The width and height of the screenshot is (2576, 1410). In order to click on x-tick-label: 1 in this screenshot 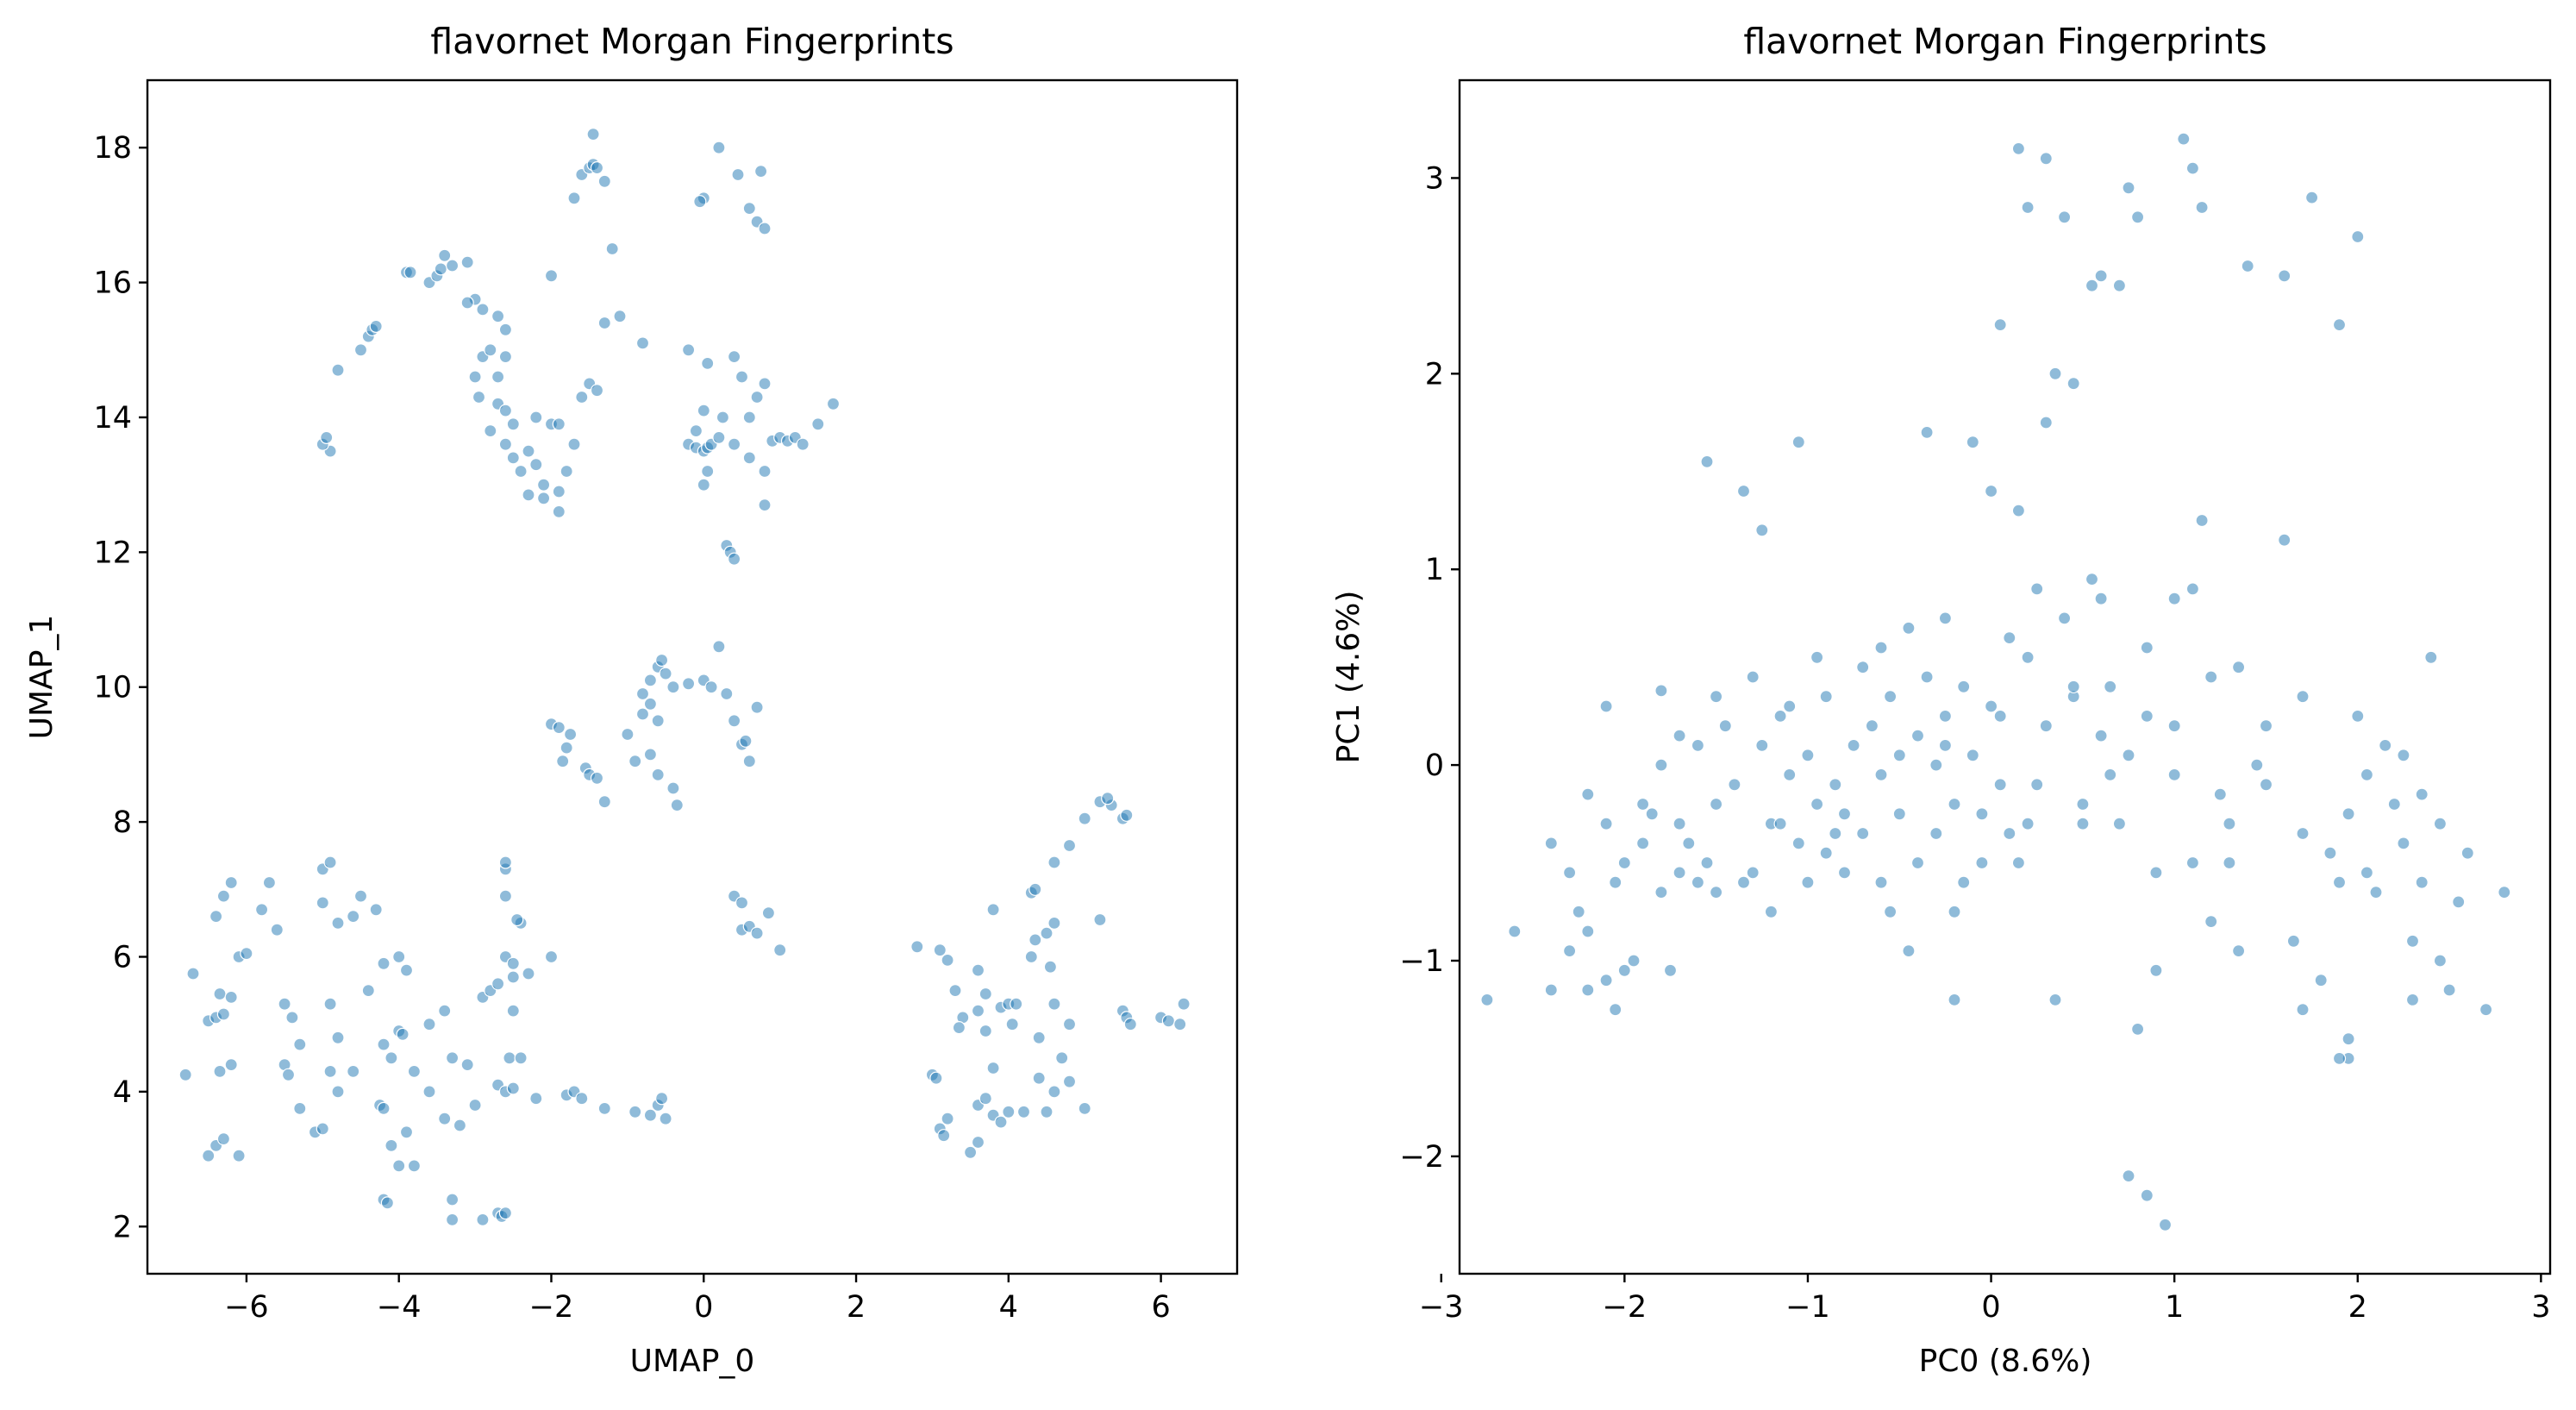, I will do `click(2174, 1307)`.